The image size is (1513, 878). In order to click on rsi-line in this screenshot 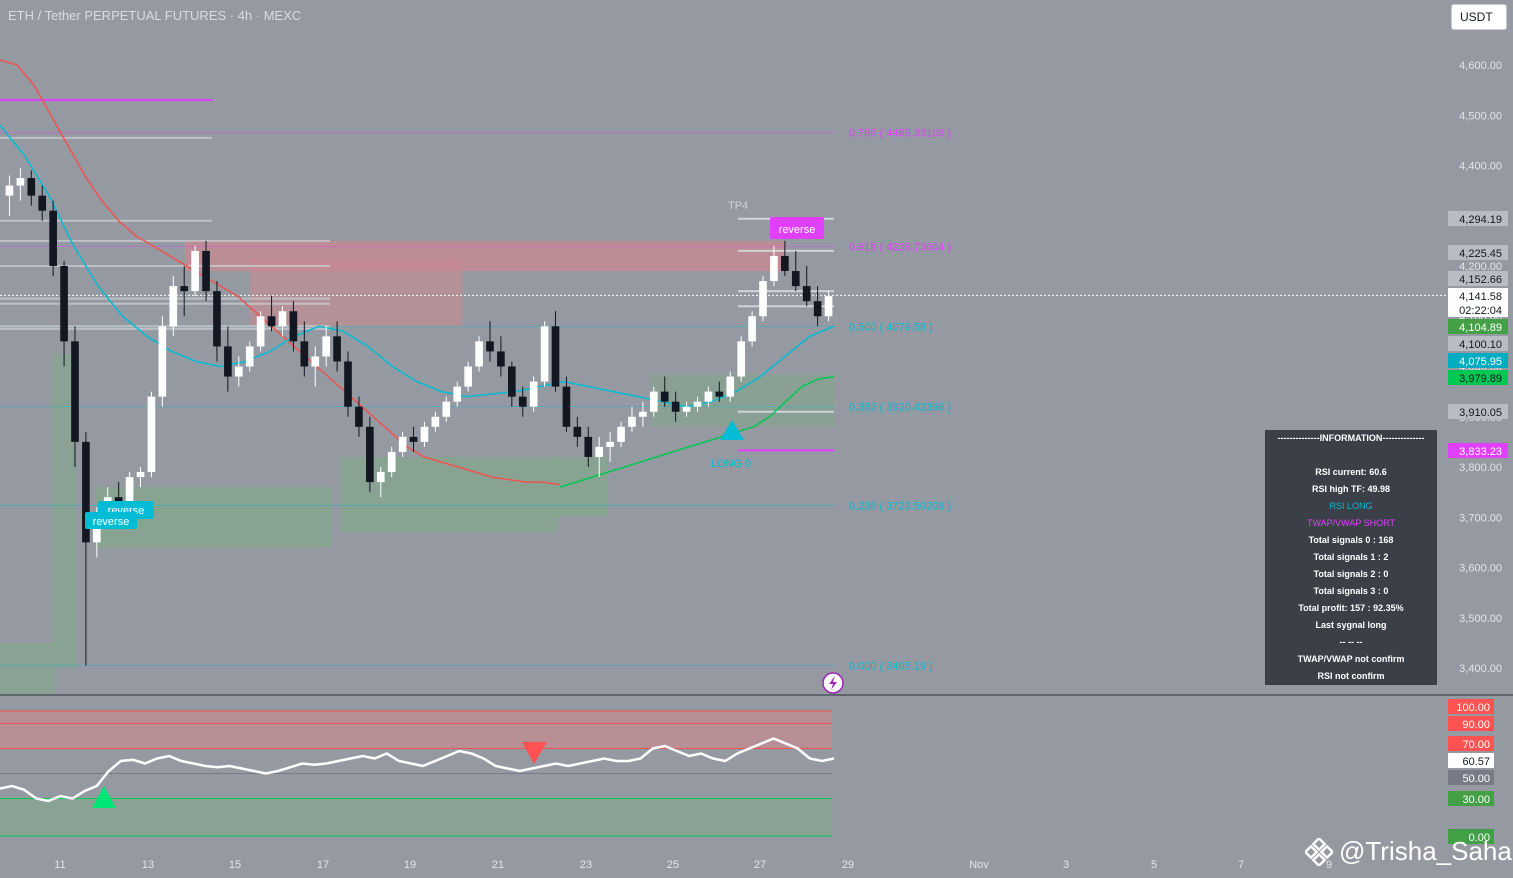, I will do `click(417, 770)`.